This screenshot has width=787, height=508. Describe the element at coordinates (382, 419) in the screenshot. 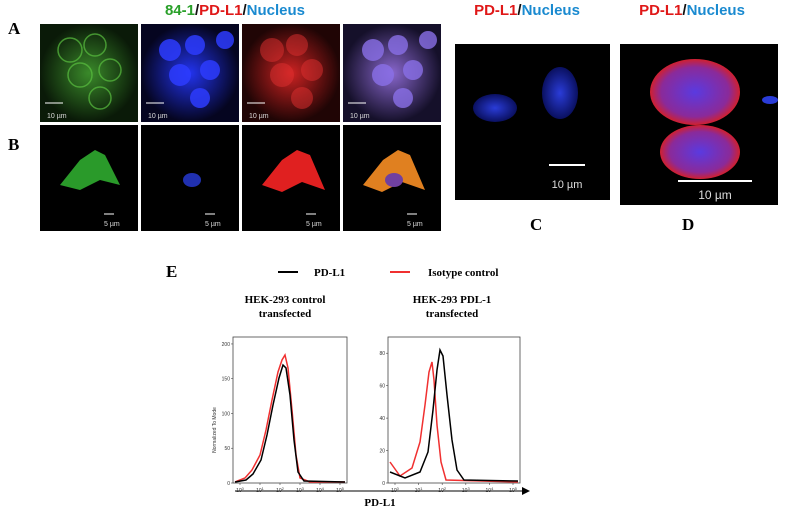

I see `y-tick-label: 40` at that location.